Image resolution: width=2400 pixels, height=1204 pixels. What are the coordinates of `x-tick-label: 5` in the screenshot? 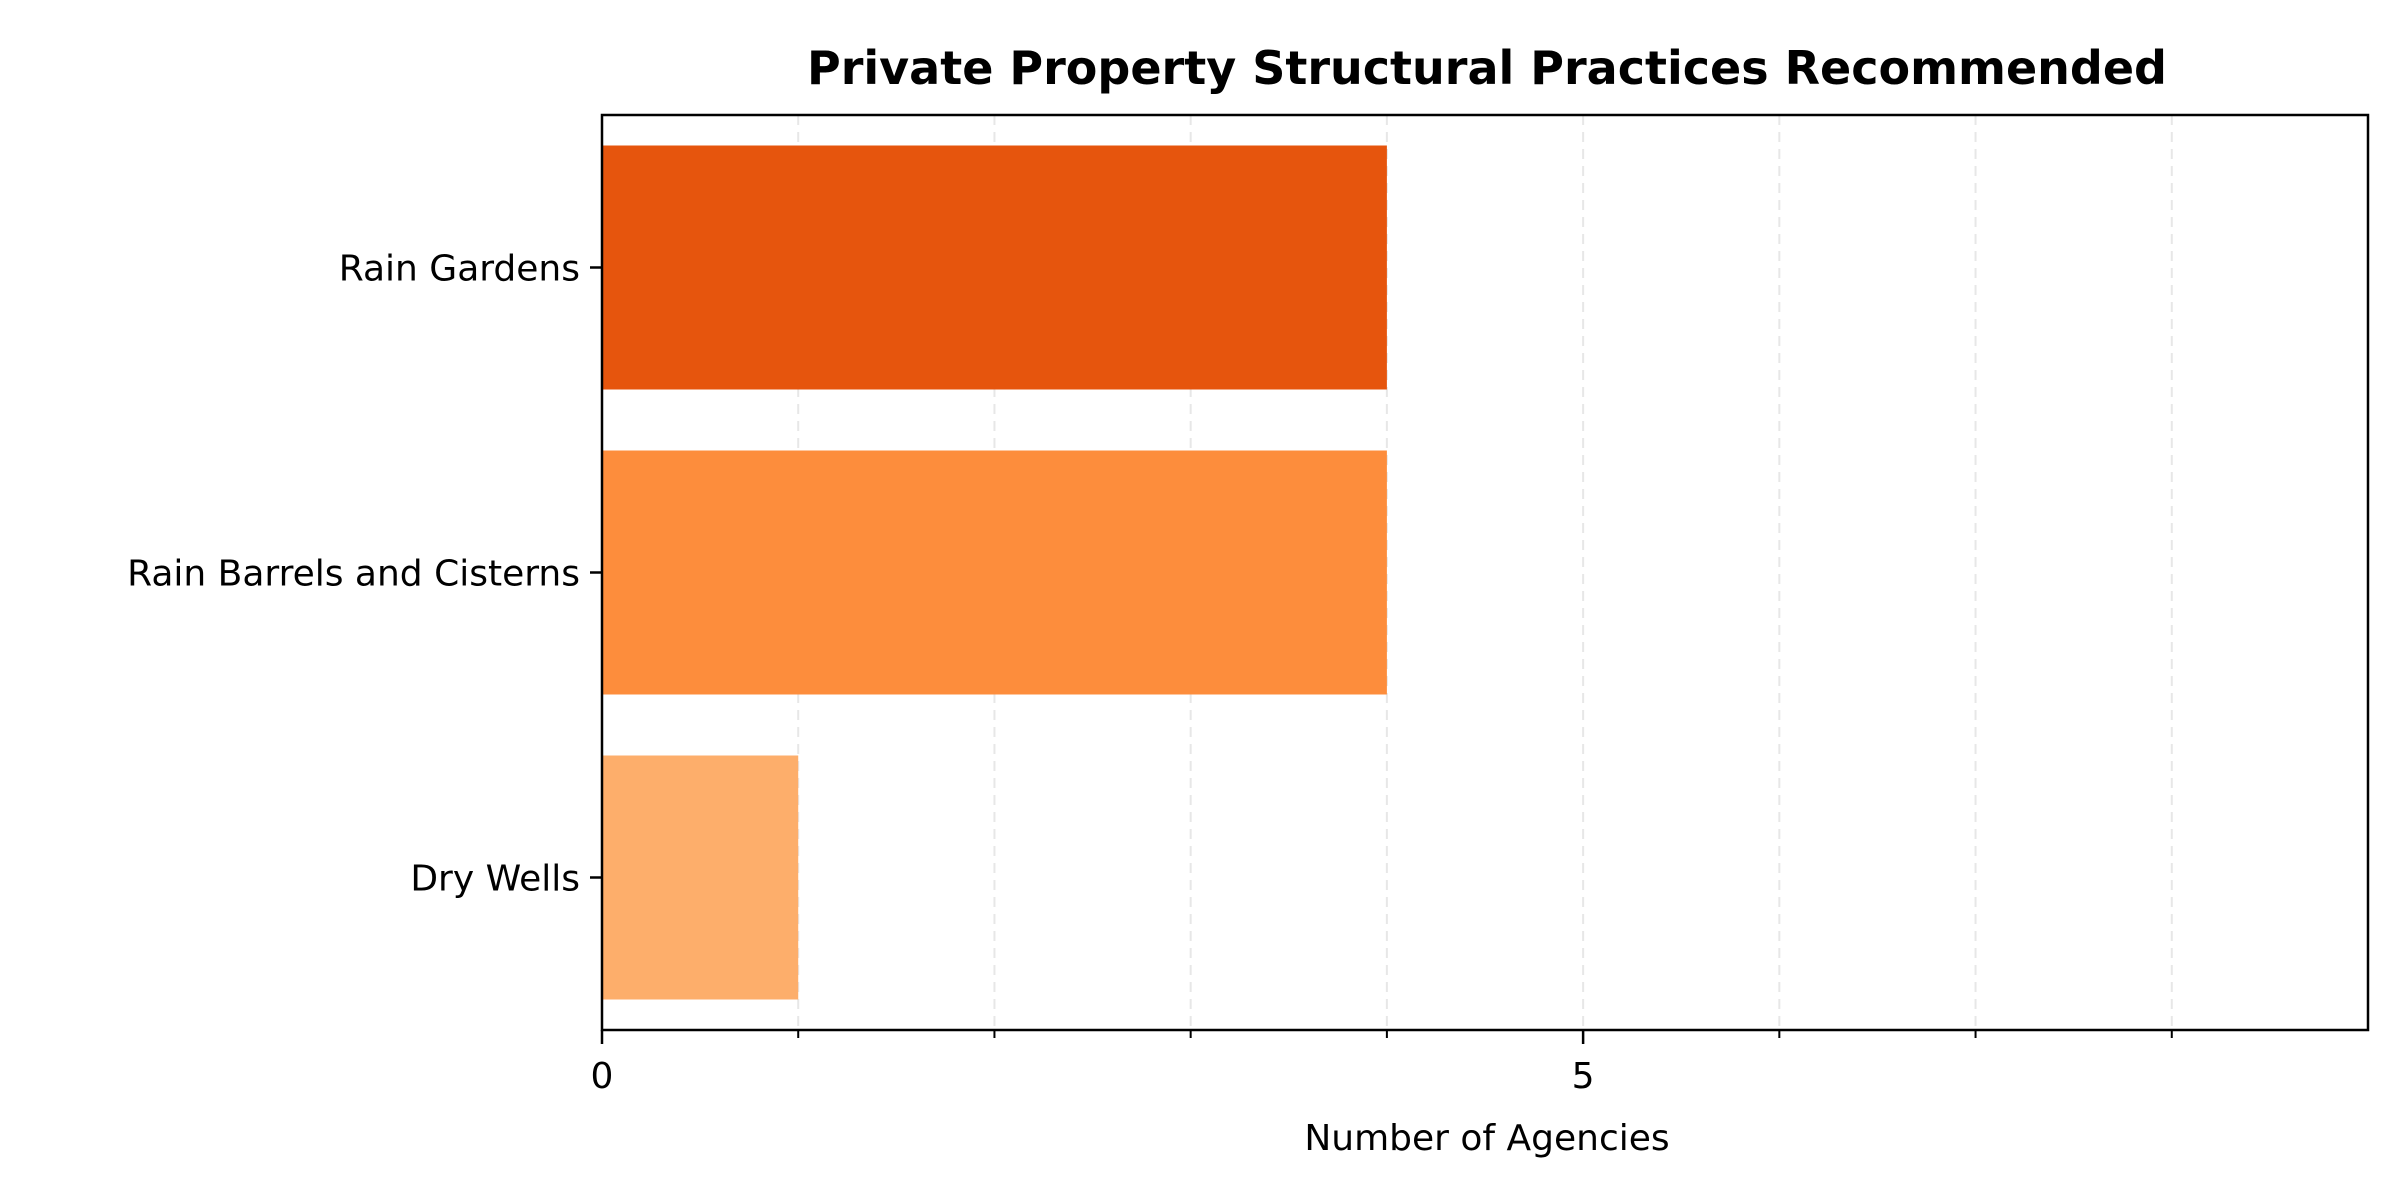 It's located at (1583, 1076).